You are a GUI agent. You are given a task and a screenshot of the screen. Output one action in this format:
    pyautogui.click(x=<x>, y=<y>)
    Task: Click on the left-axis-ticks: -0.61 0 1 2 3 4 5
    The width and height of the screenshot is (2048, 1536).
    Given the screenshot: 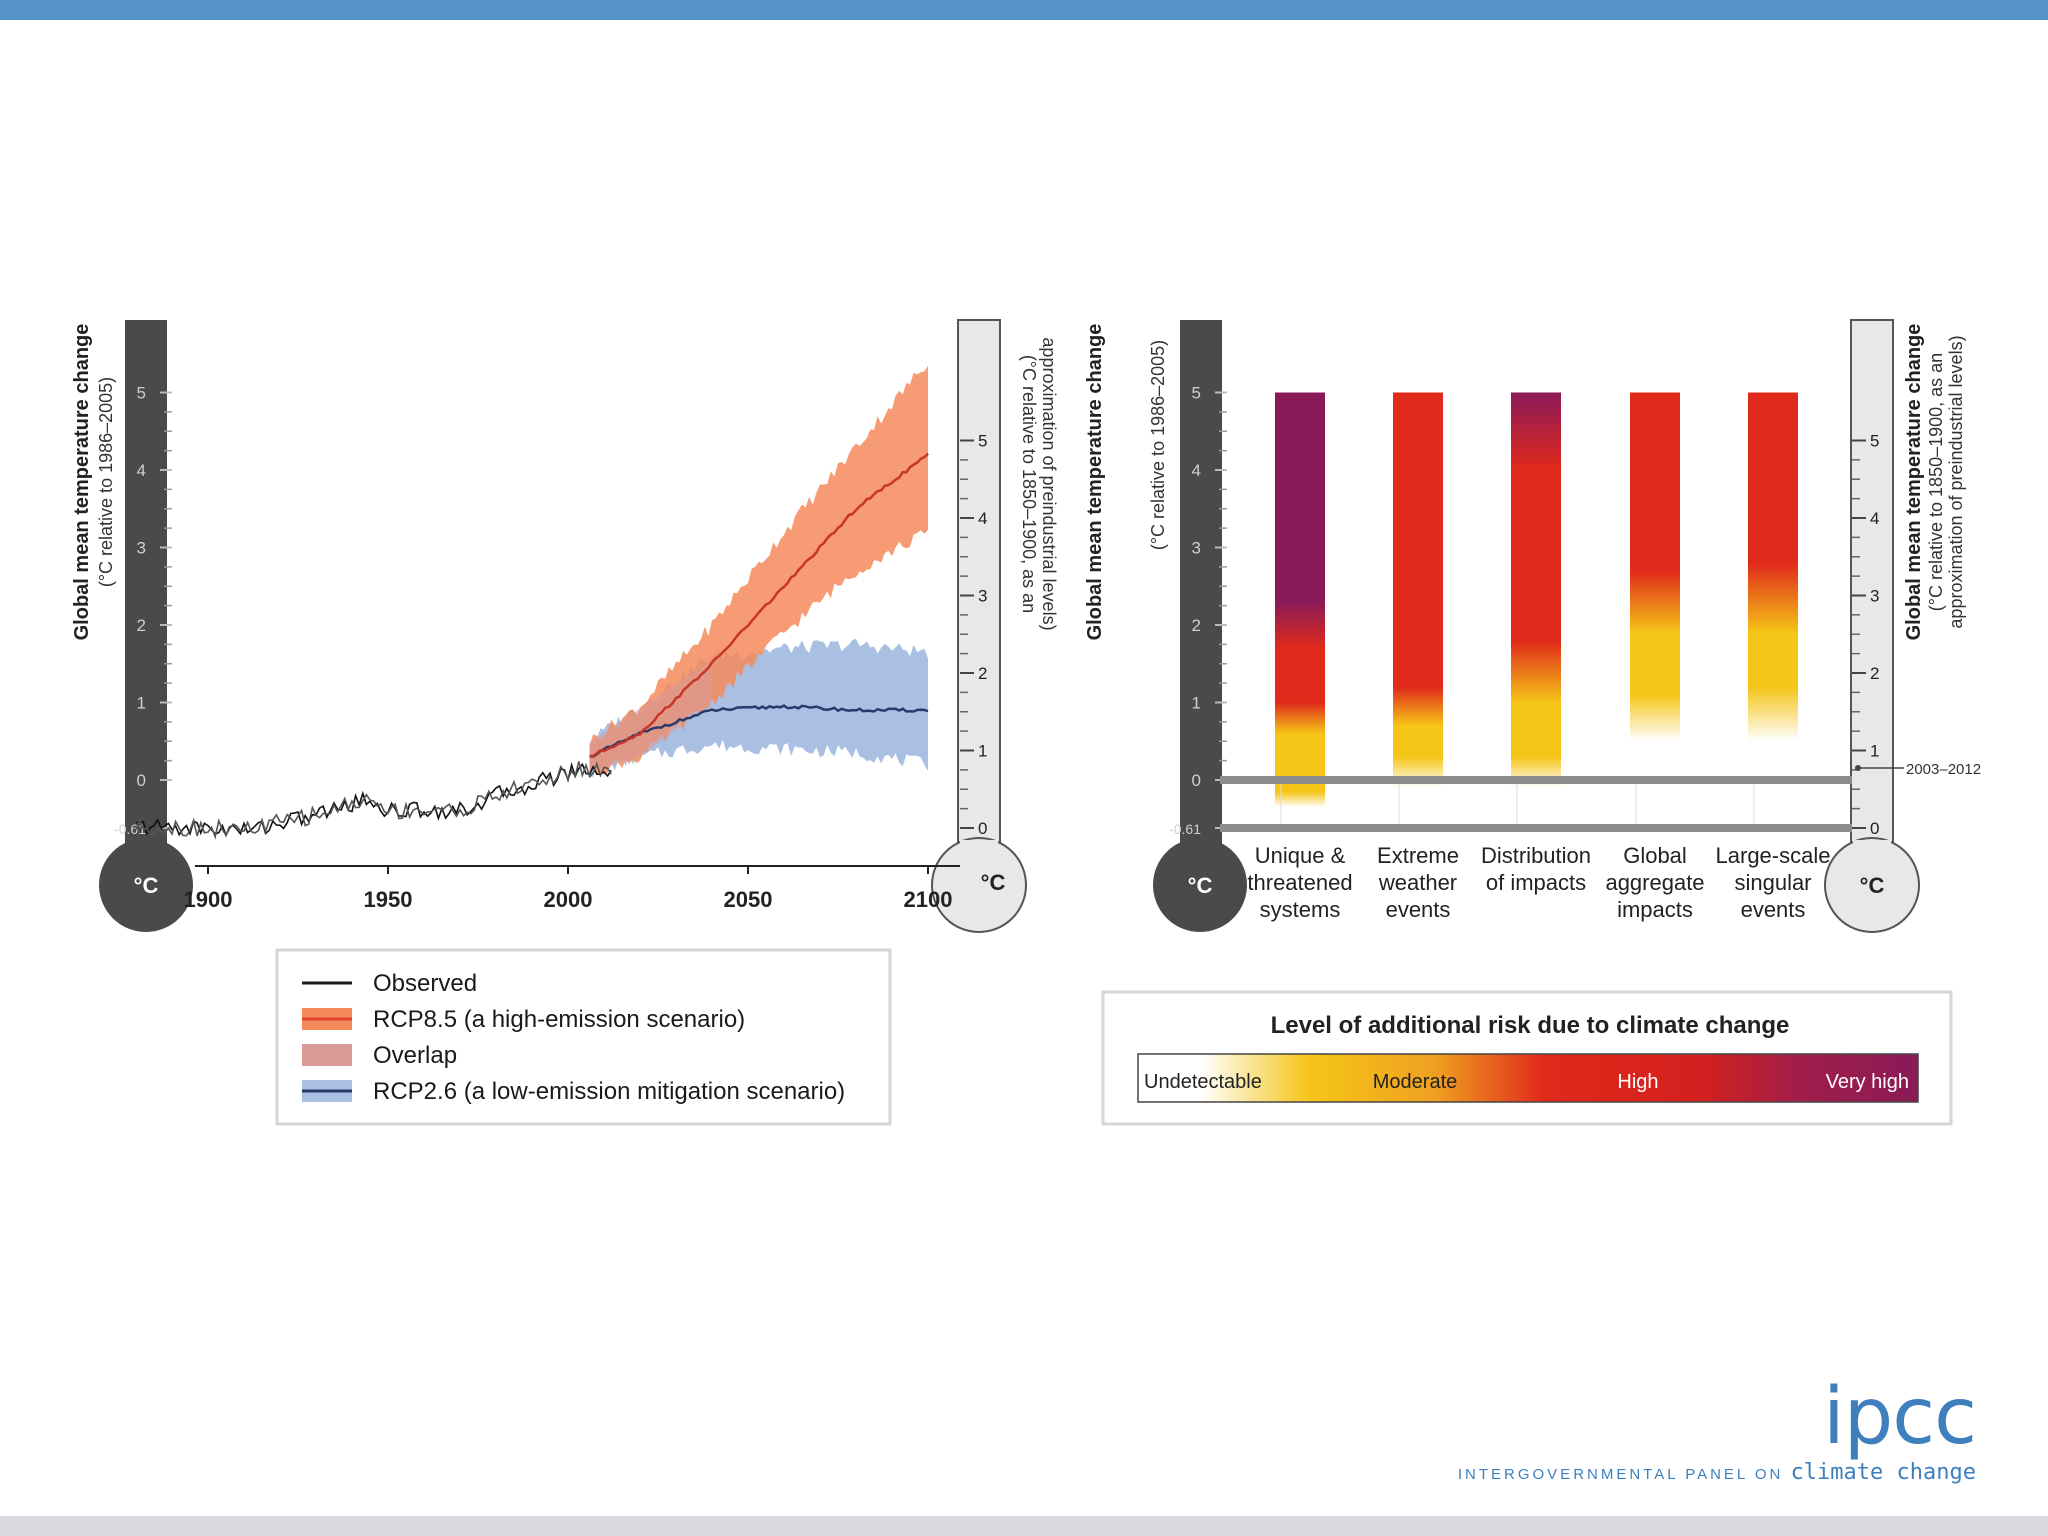 What is the action you would take?
    pyautogui.click(x=1198, y=610)
    